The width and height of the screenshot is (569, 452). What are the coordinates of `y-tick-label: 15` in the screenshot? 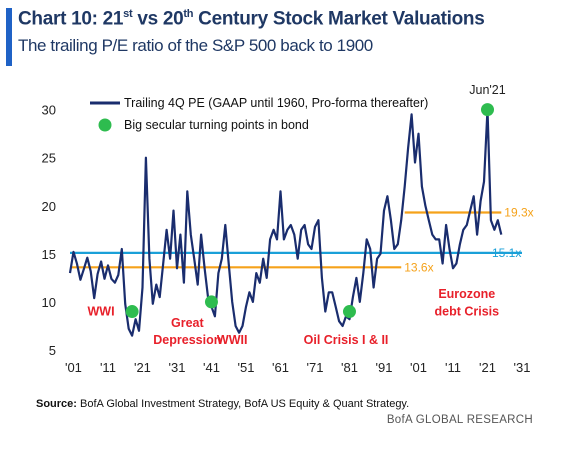 It's located at (49, 254).